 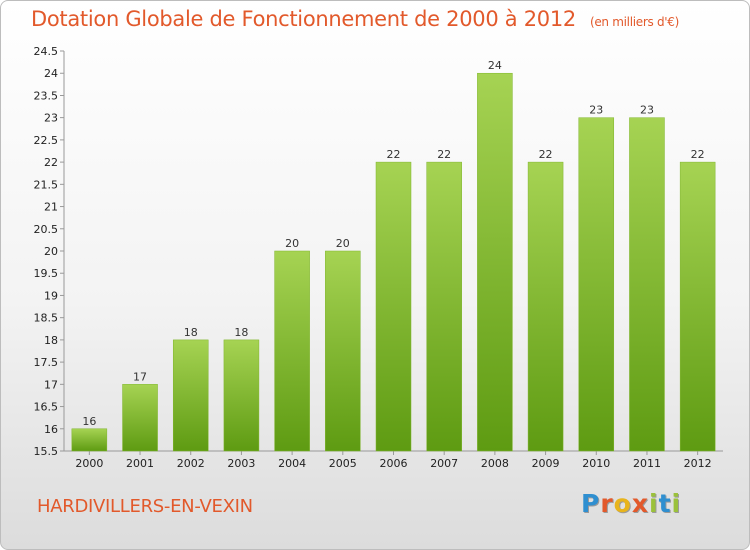 What do you see at coordinates (46, 273) in the screenshot?
I see `y-tick-label: 19.5` at bounding box center [46, 273].